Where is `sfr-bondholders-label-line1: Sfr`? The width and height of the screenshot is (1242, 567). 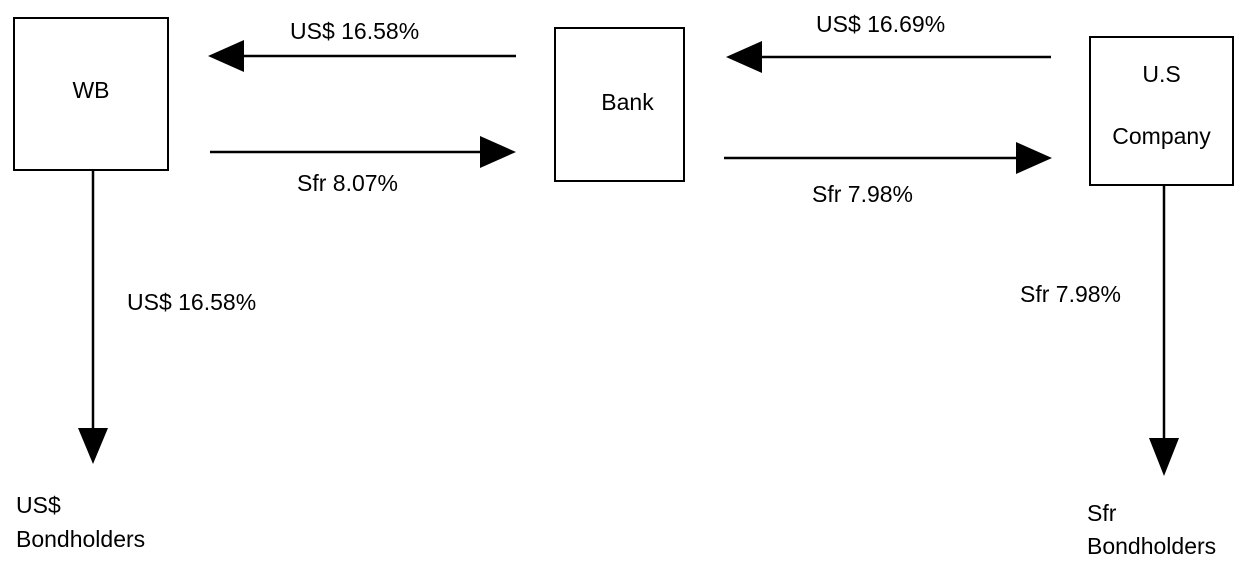
sfr-bondholders-label-line1: Sfr is located at coordinates (1102, 513).